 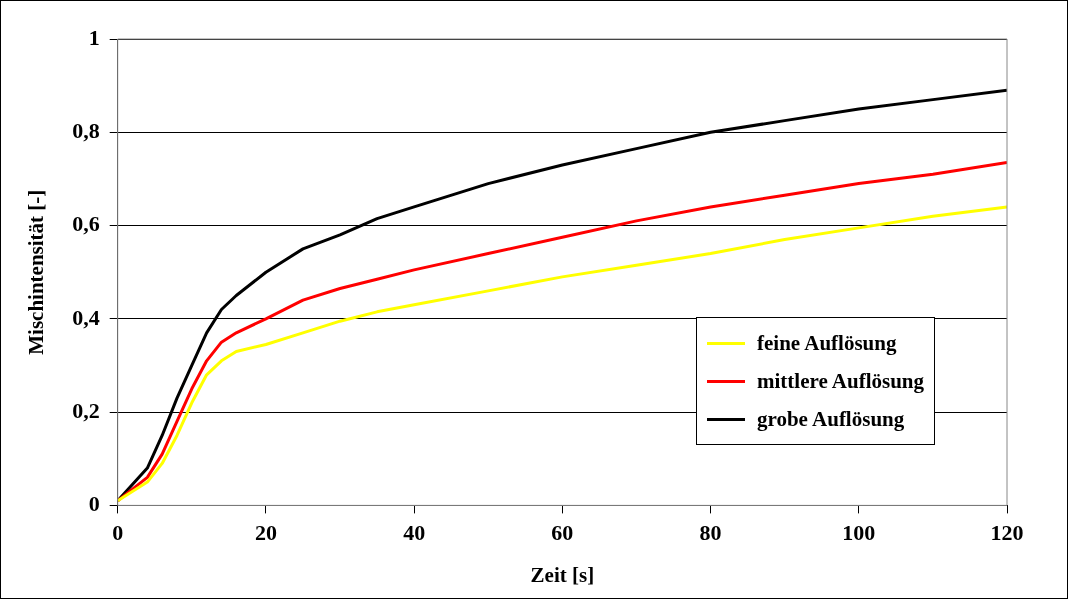 I want to click on x-tick-label: 100, so click(x=859, y=533).